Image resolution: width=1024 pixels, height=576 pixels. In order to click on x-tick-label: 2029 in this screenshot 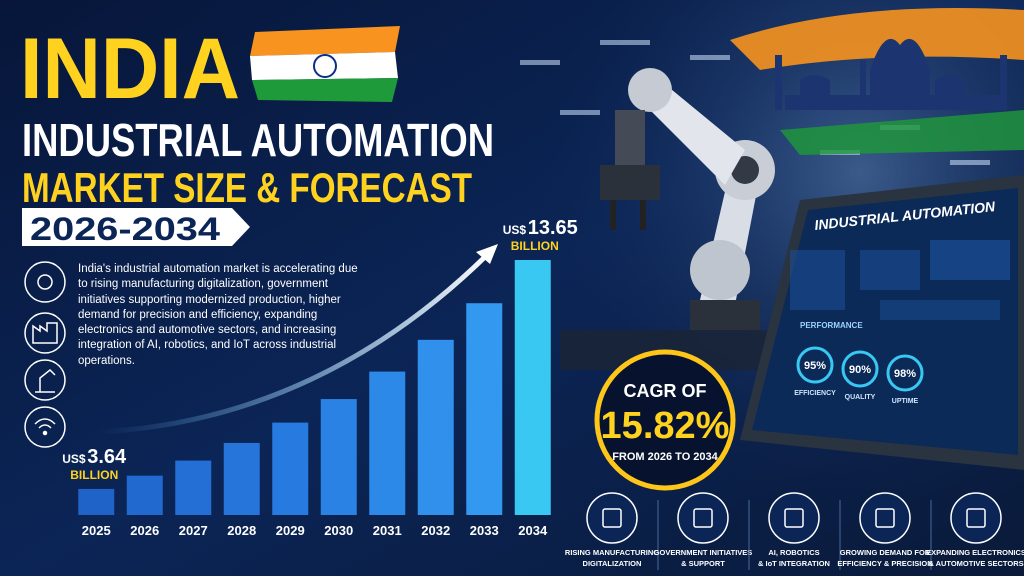, I will do `click(290, 530)`.